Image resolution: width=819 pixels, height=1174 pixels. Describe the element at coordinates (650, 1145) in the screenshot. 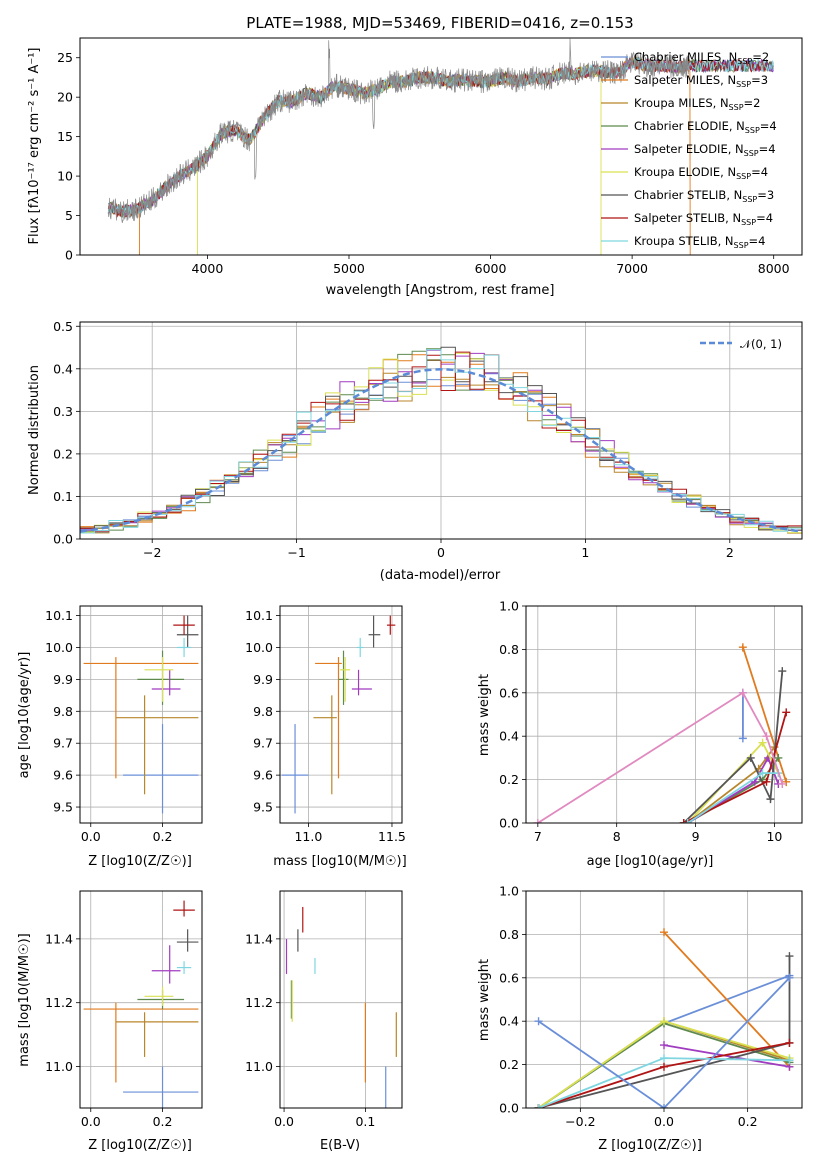

I see `weight-vs-z-xlabel: Z [log10(Z/Z☉)]` at that location.